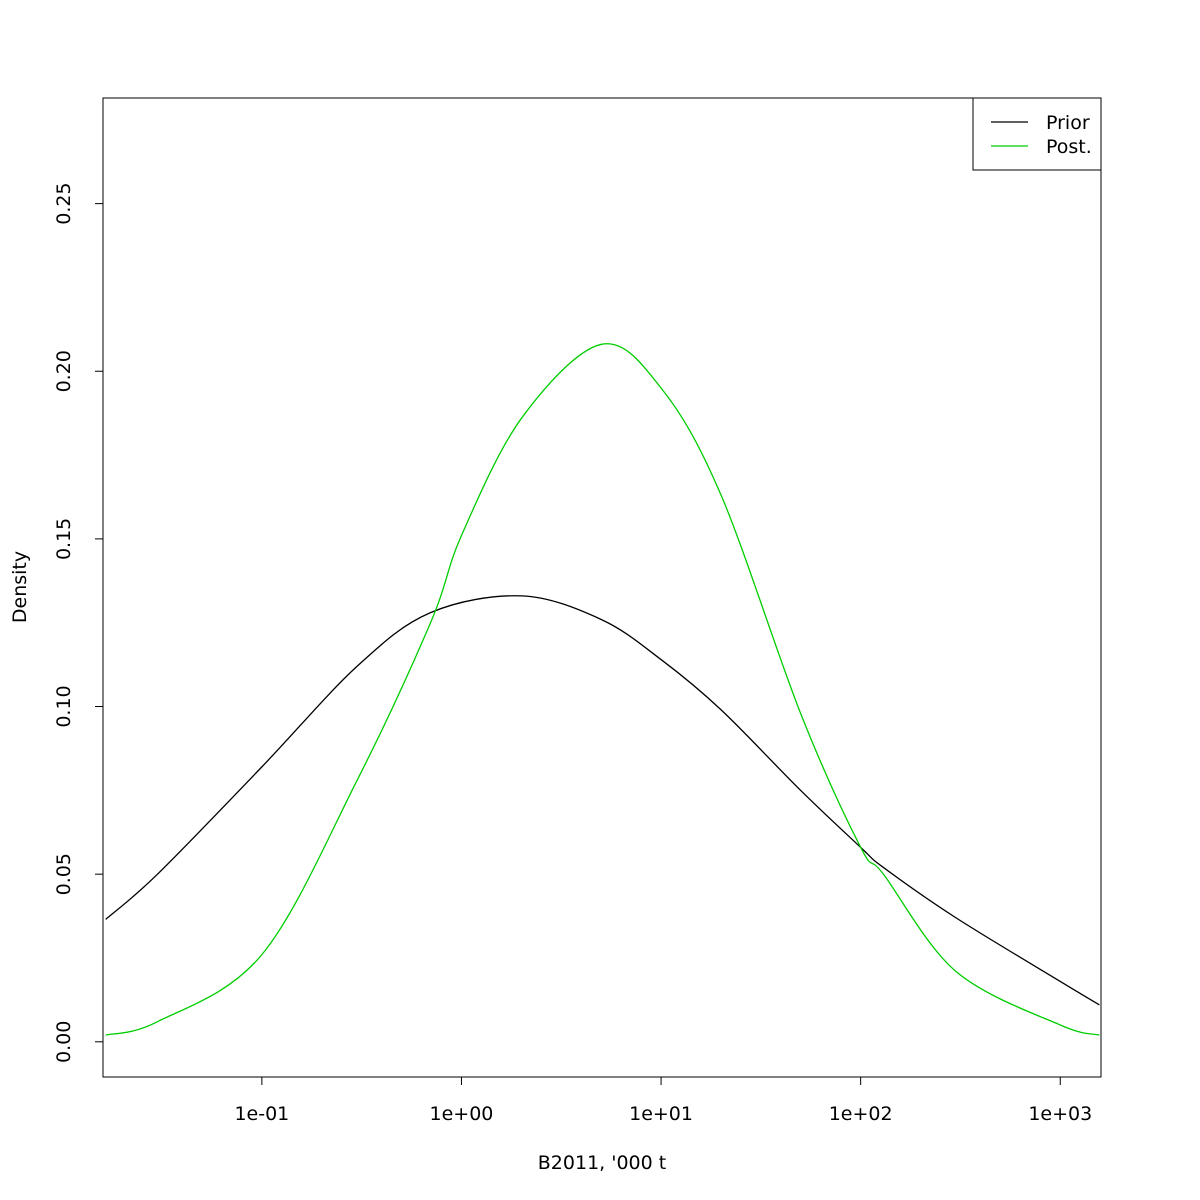 This screenshot has height=1200, width=1200. What do you see at coordinates (64, 706) in the screenshot?
I see `y-tick-label: 0.10` at bounding box center [64, 706].